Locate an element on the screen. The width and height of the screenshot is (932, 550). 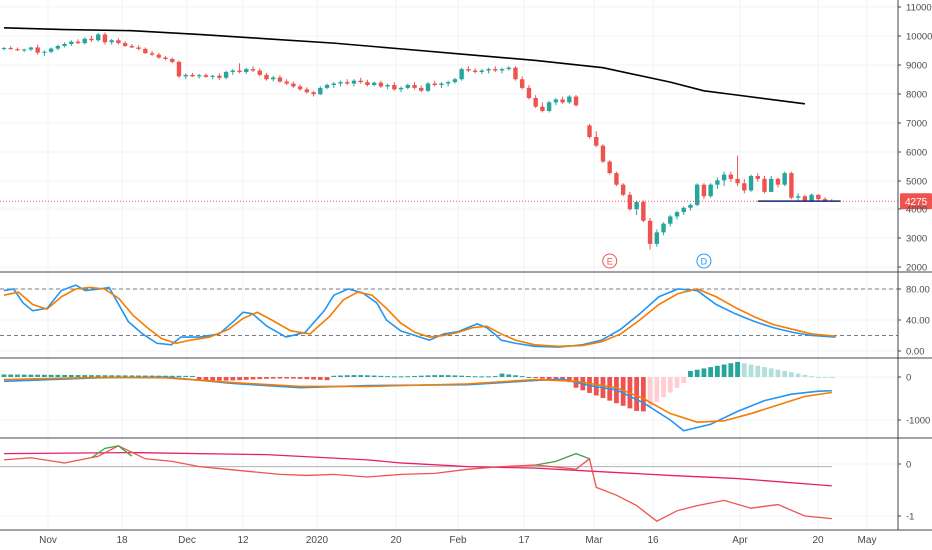
y-tick-label: 10000 is located at coordinates (919, 37).